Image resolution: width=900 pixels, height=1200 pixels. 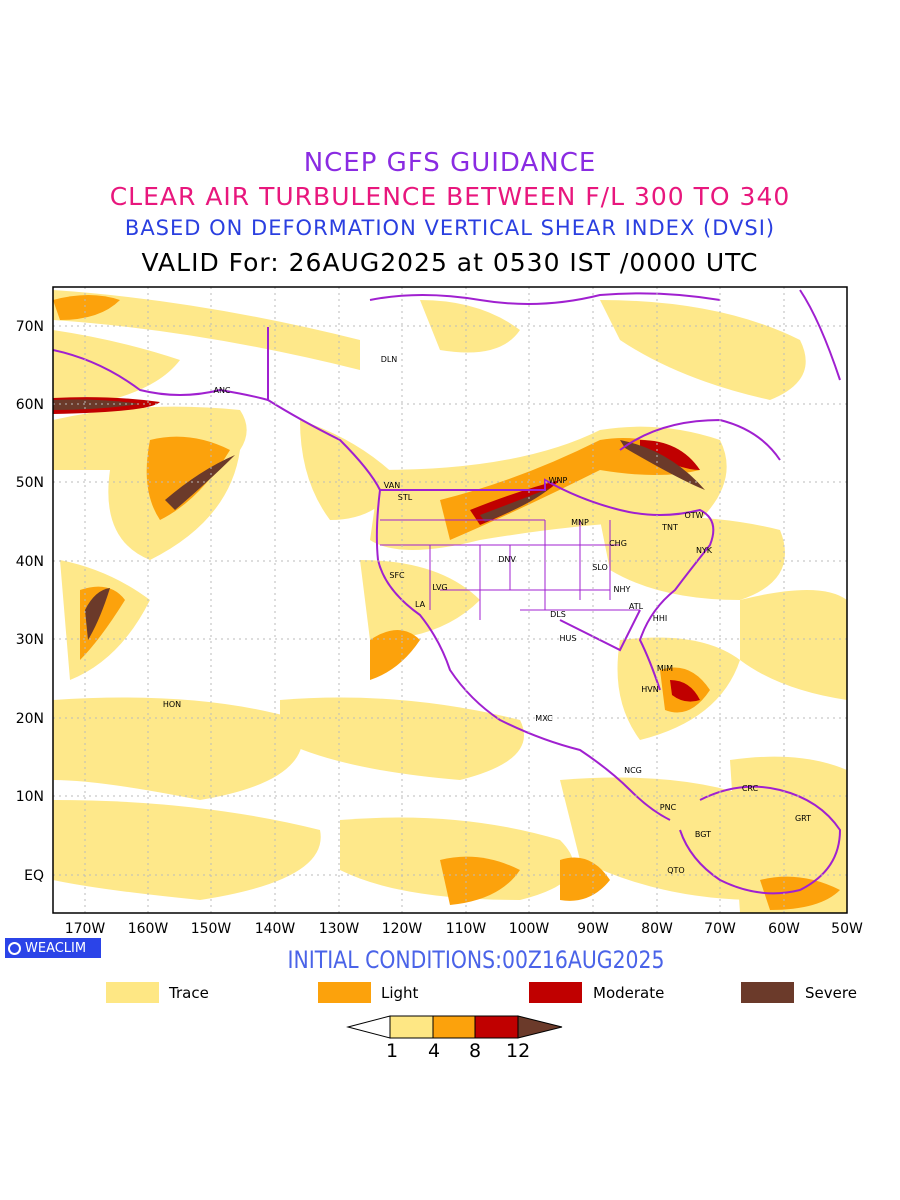 I want to click on lon-label: 60W, so click(x=784, y=929).